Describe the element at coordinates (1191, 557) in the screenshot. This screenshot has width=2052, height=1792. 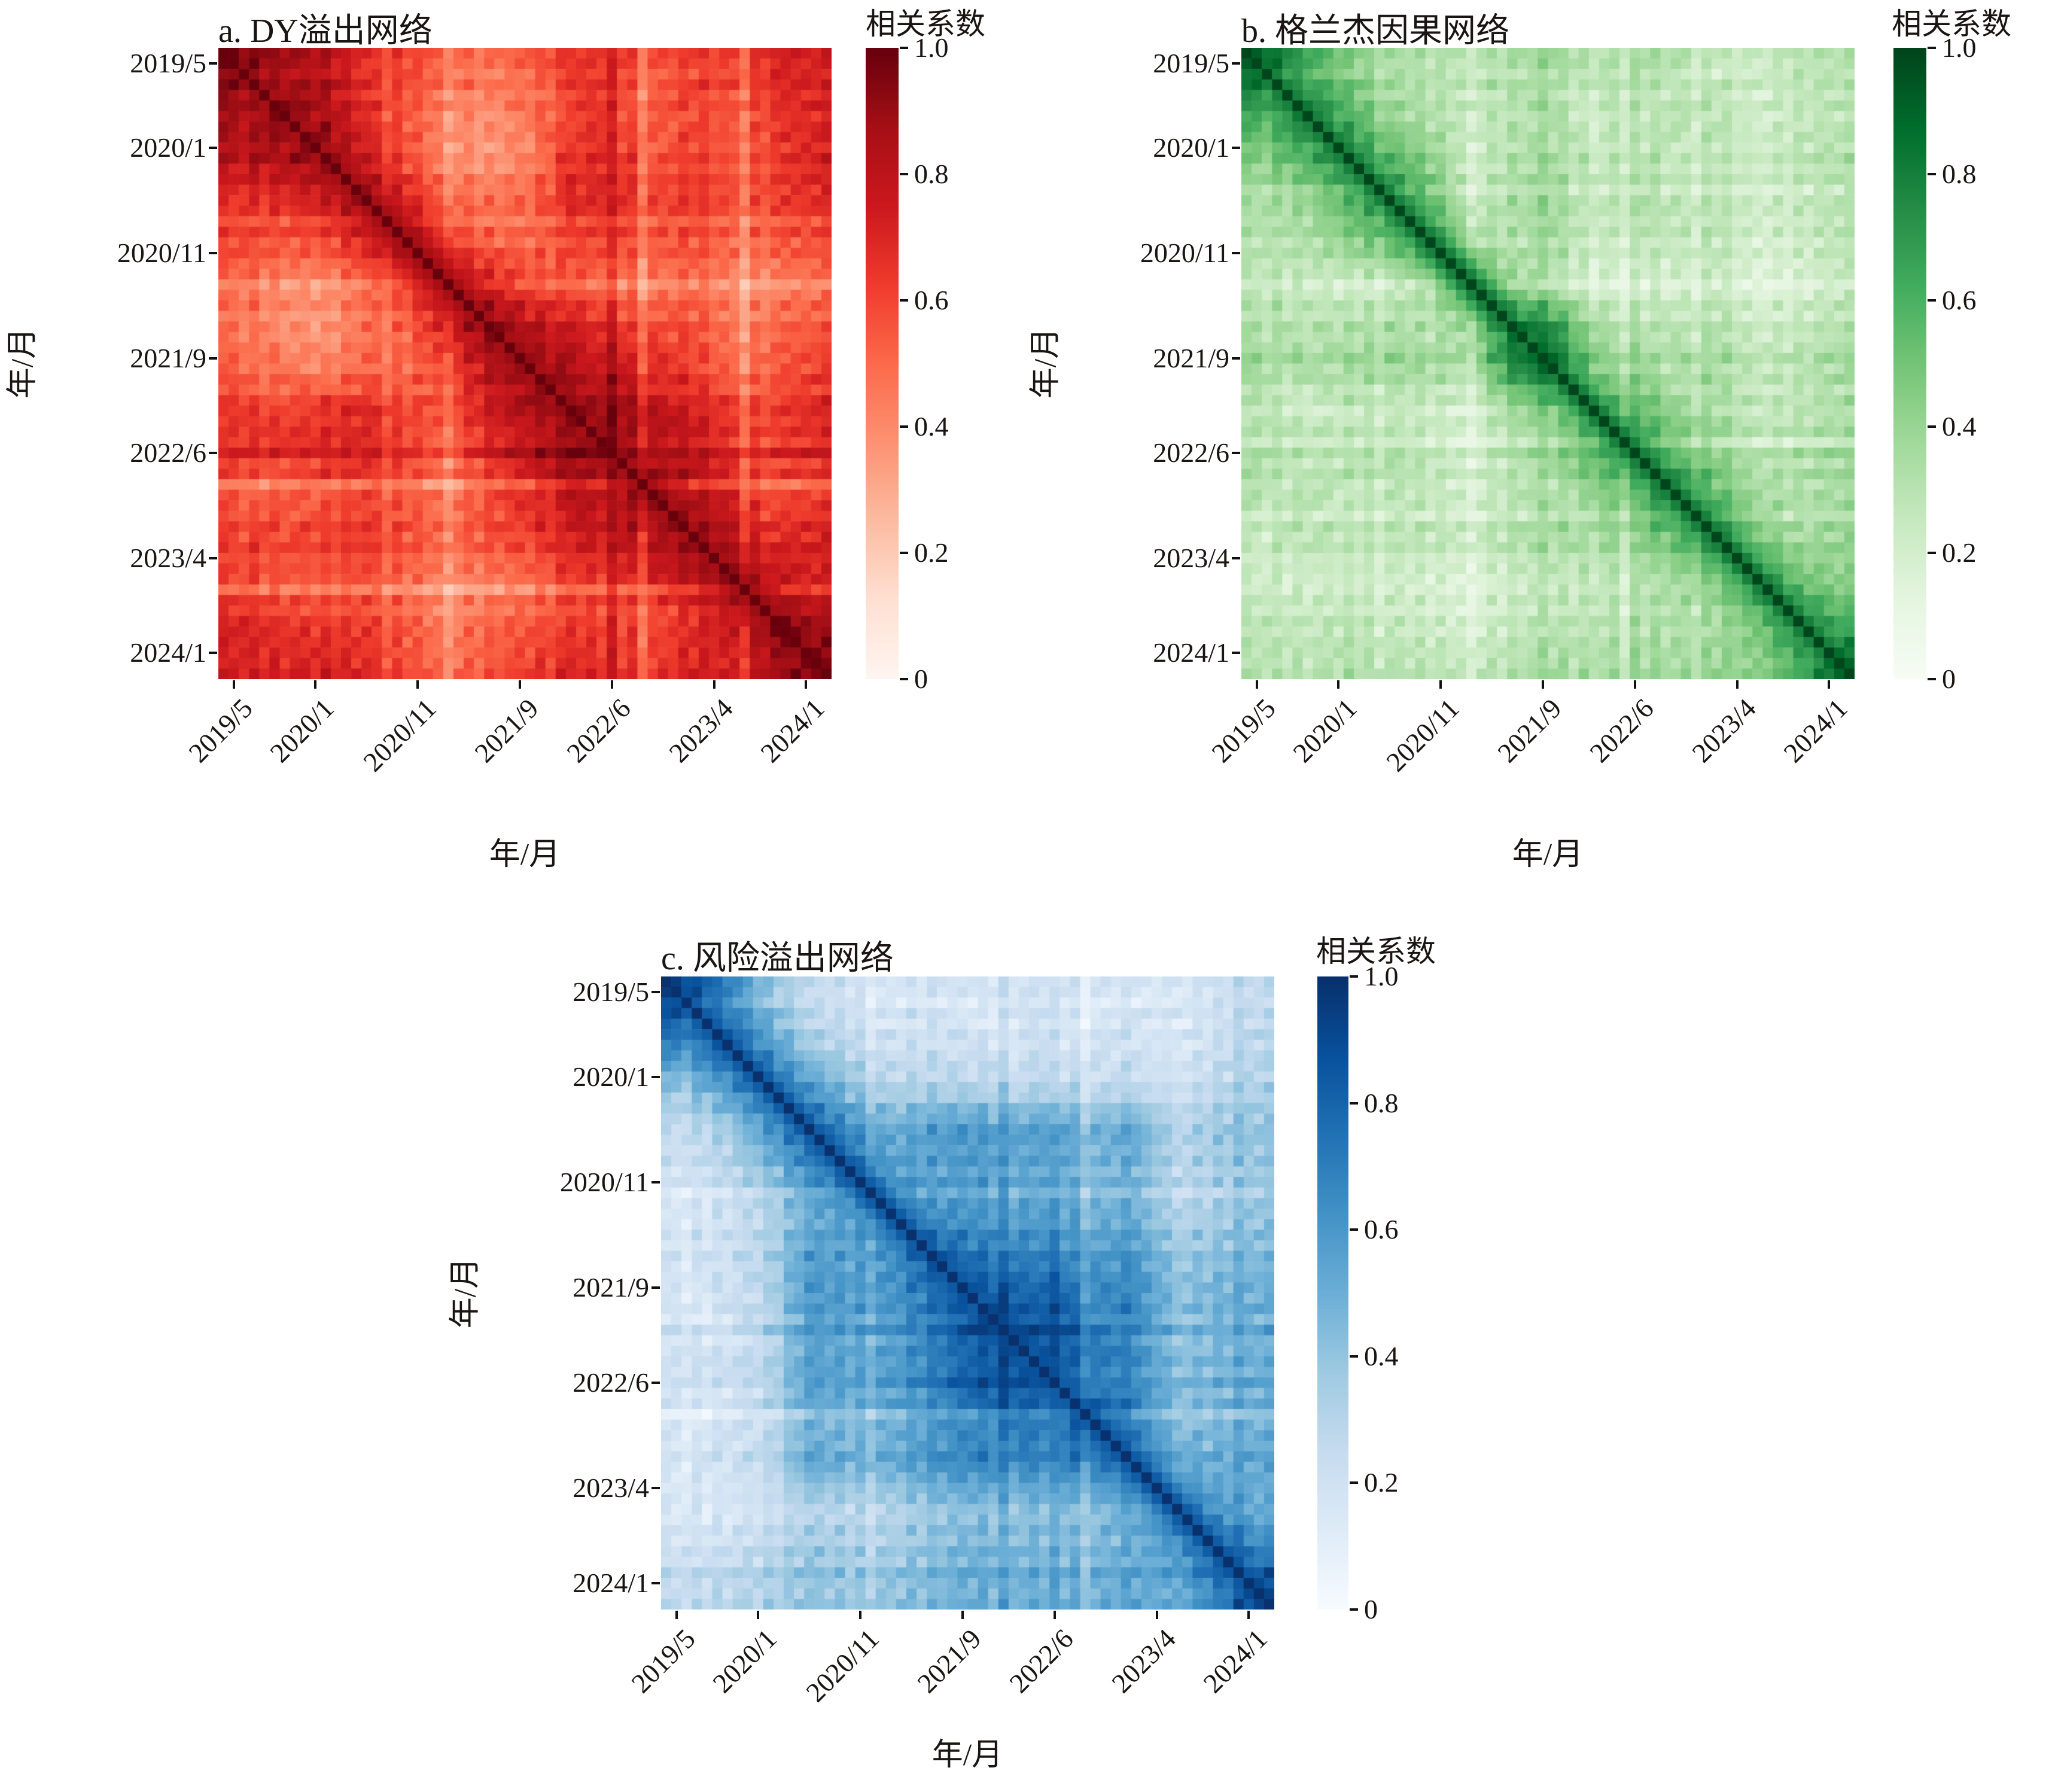
I see `panel-b-ytick-label: 2023/4` at that location.